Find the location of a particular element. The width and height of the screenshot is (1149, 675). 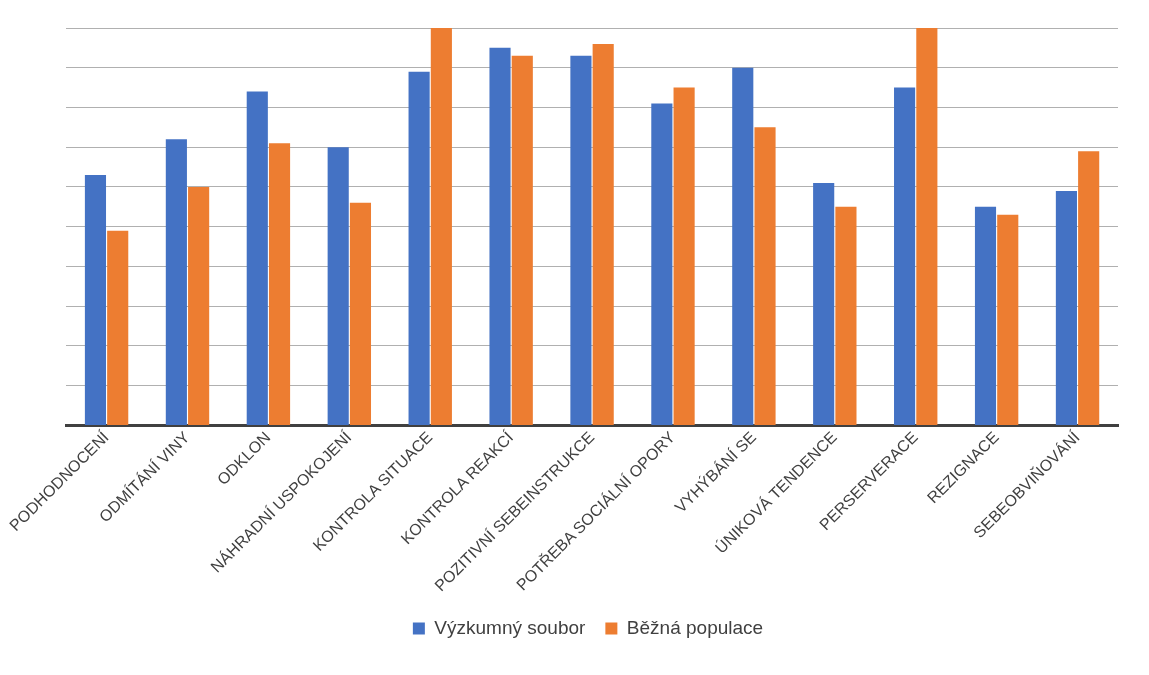

legend-label: Výzkumný soubor is located at coordinates (510, 627).